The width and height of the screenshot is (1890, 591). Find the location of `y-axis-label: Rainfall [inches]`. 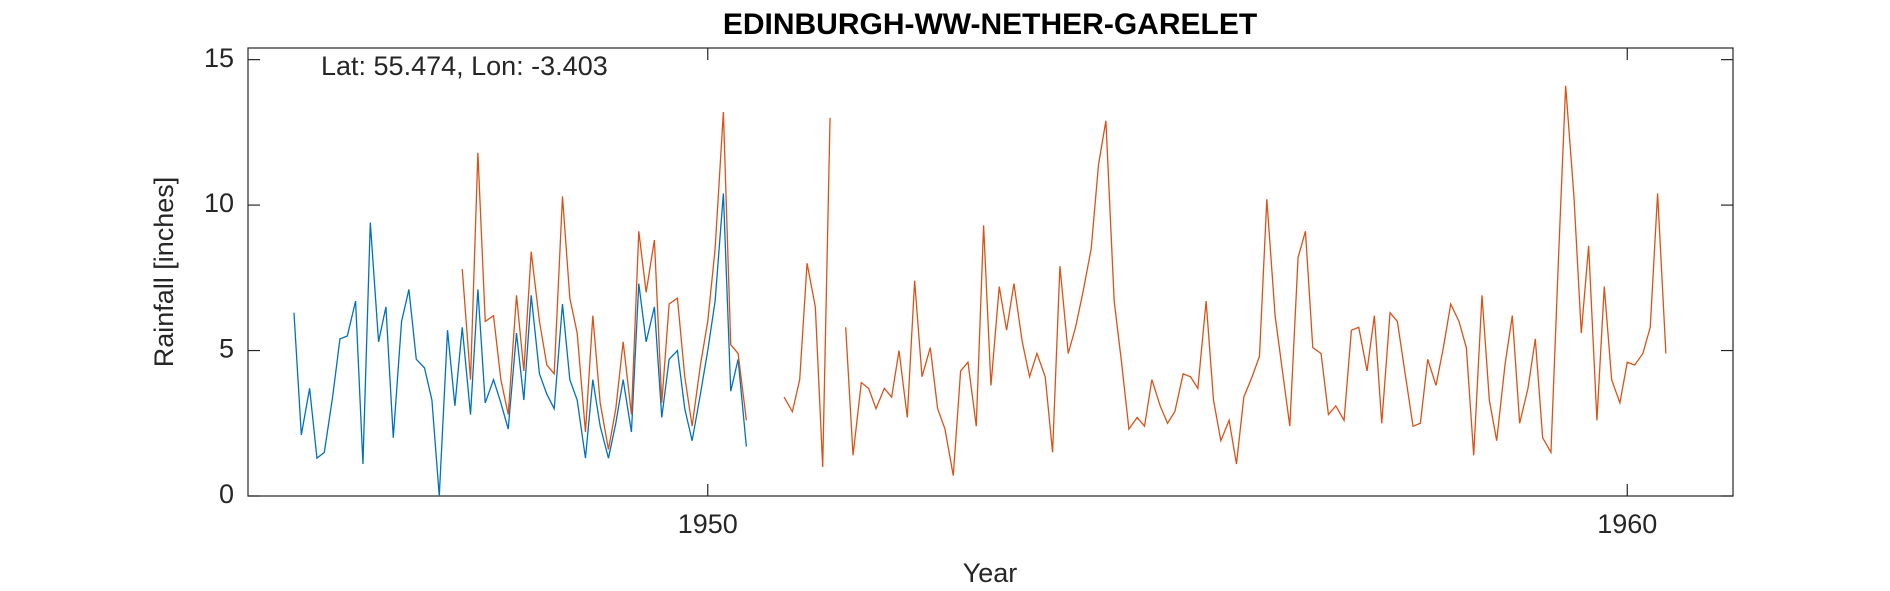

y-axis-label: Rainfall [inches] is located at coordinates (164, 272).